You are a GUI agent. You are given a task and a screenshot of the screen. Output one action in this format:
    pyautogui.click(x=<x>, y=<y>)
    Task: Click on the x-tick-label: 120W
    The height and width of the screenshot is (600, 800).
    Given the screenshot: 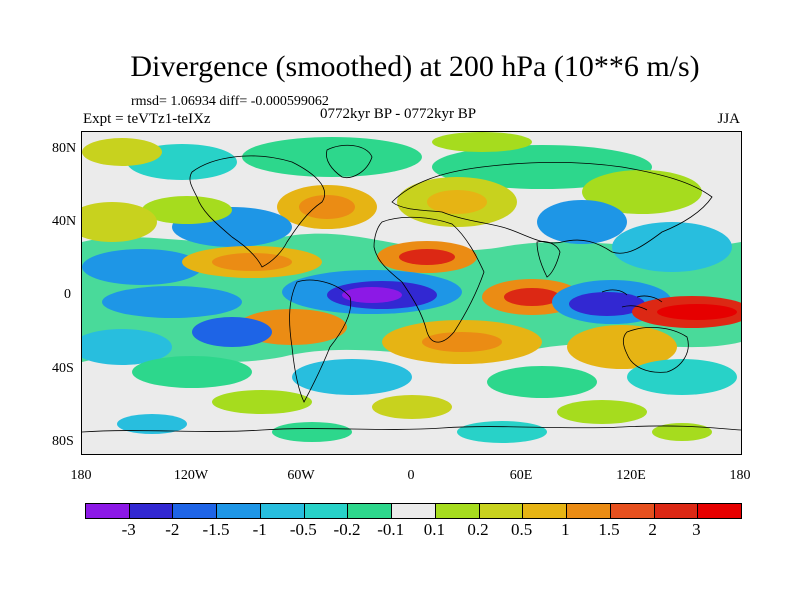 What is the action you would take?
    pyautogui.click(x=191, y=475)
    